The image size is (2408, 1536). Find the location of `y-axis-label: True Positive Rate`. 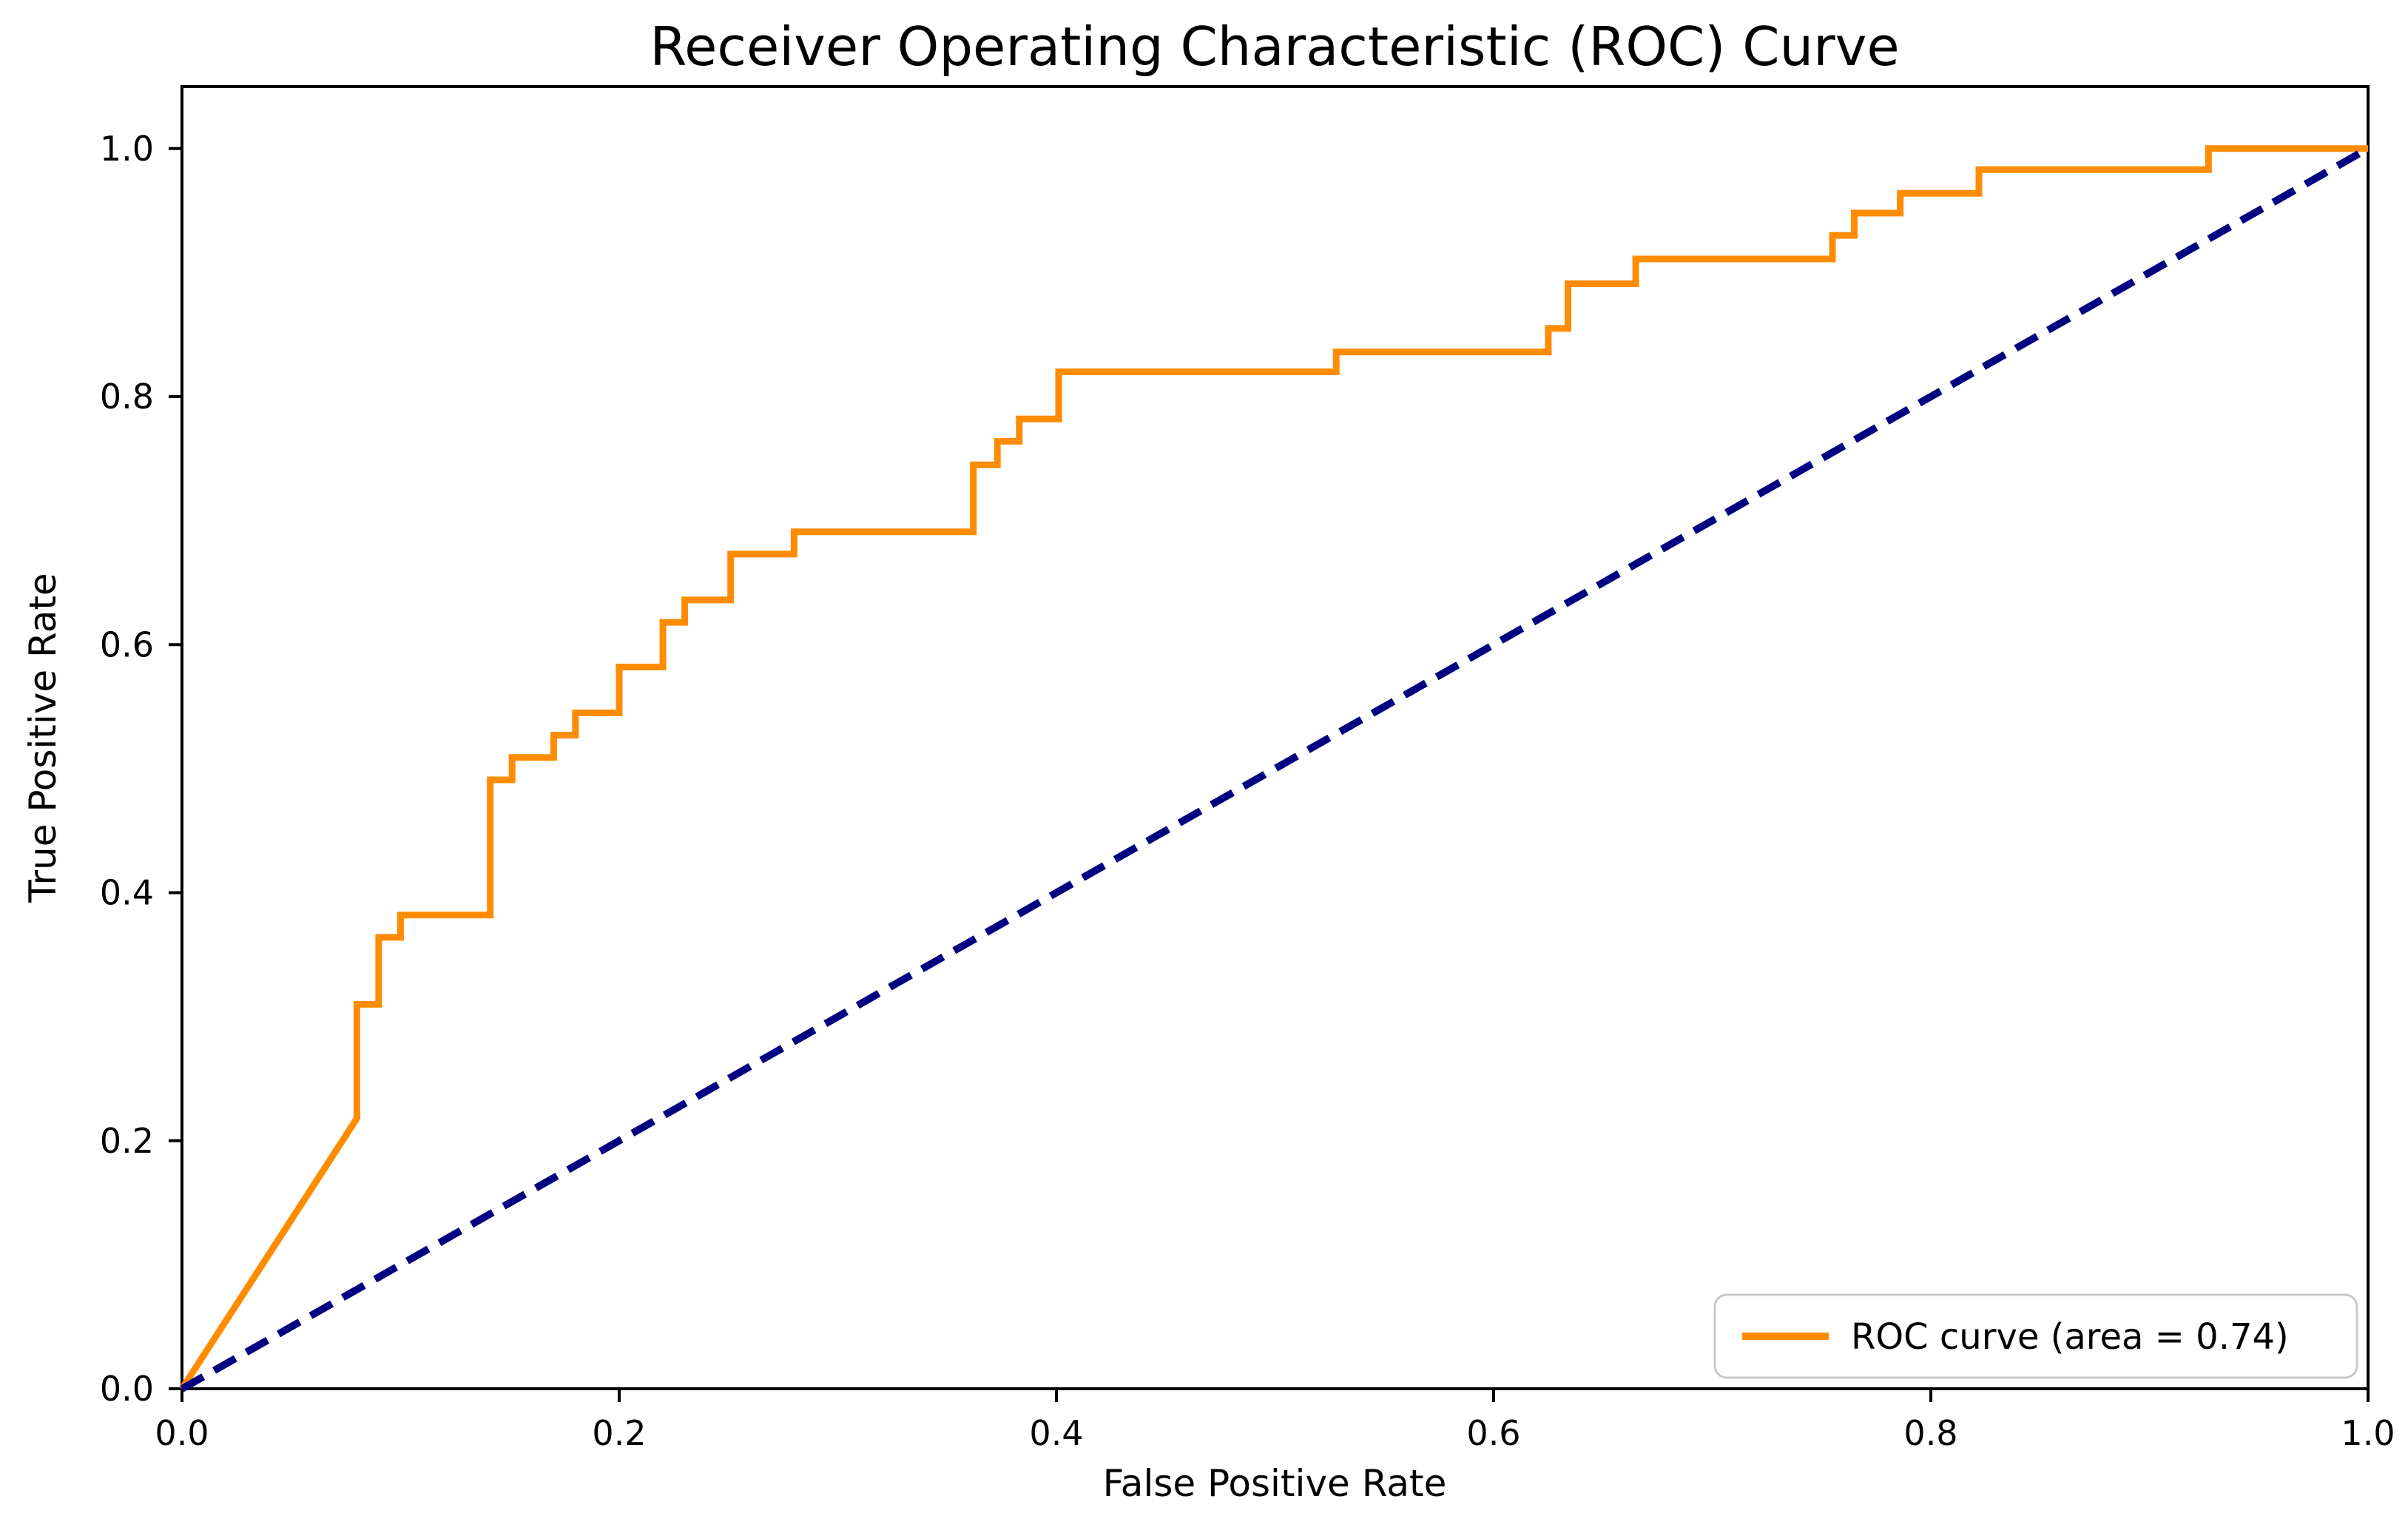

y-axis-label: True Positive Rate is located at coordinates (42, 738).